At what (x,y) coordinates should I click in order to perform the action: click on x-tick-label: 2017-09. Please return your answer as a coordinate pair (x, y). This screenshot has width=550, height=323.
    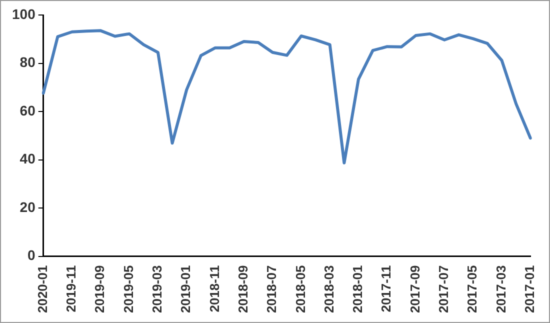
    Looking at the image, I should click on (414, 289).